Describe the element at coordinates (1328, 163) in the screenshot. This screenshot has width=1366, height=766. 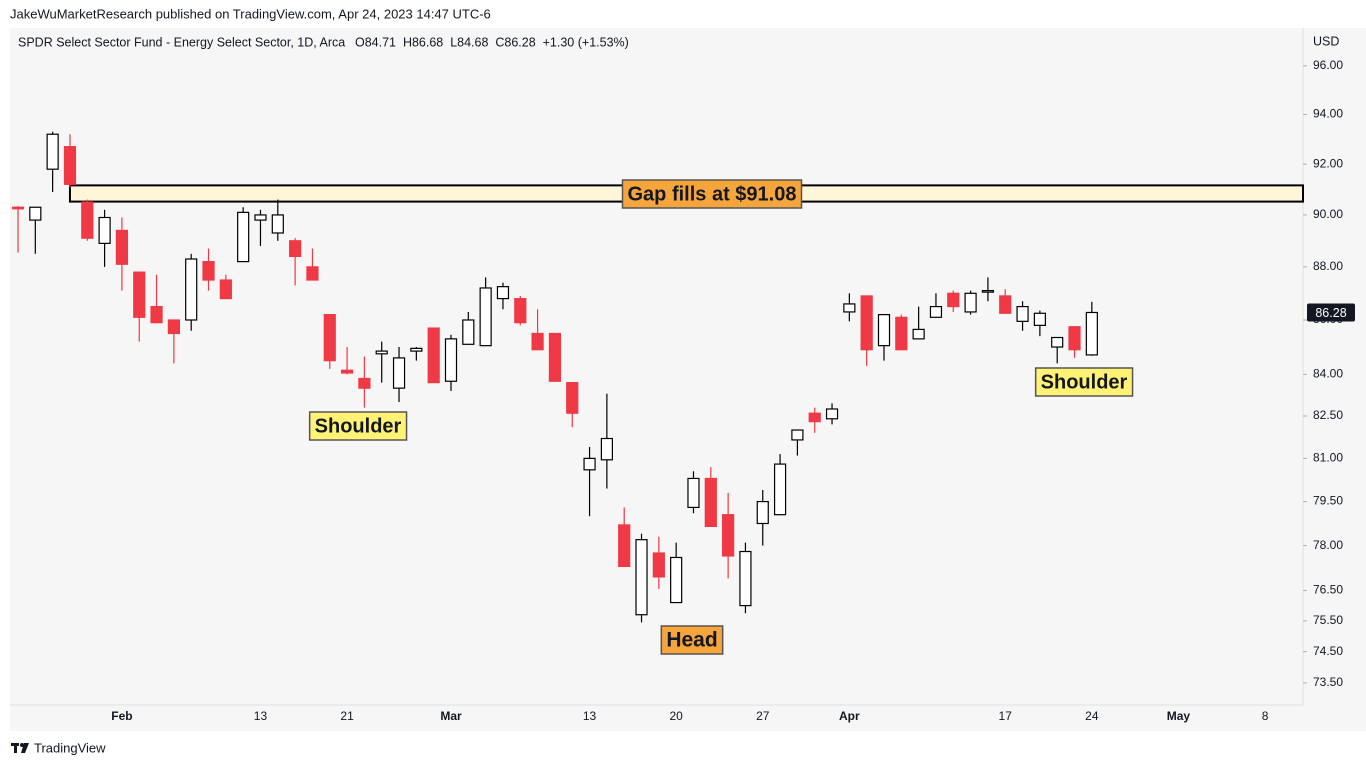
I see `y-tick-label: 92.00` at that location.